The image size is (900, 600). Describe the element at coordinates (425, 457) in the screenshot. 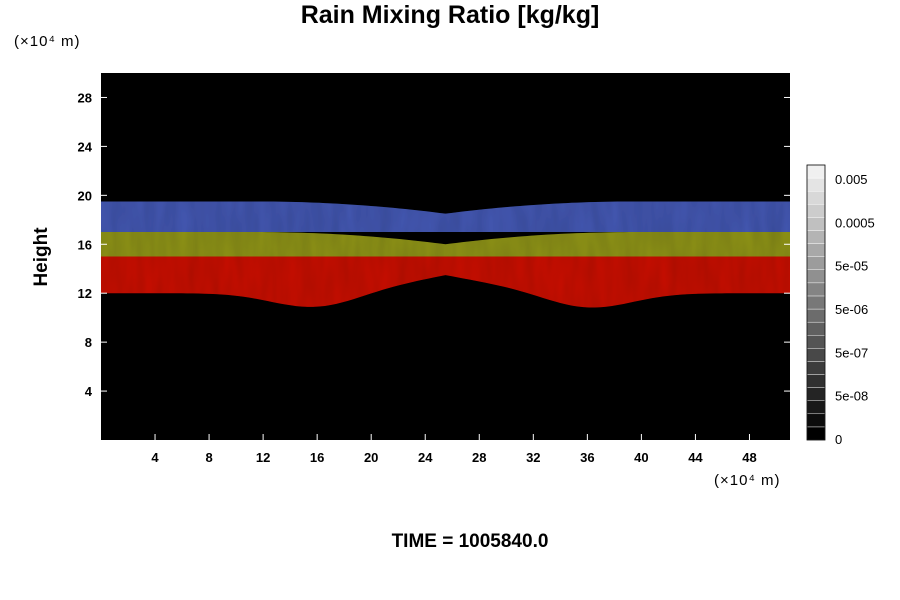

I see `x-tick-label: 24` at that location.